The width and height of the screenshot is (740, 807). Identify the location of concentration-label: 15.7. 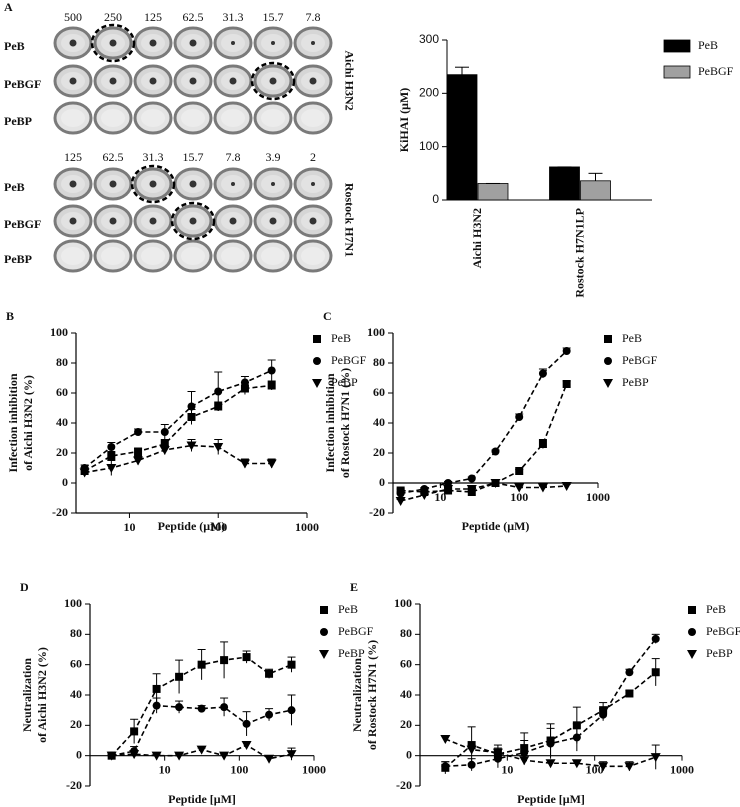
(273, 17).